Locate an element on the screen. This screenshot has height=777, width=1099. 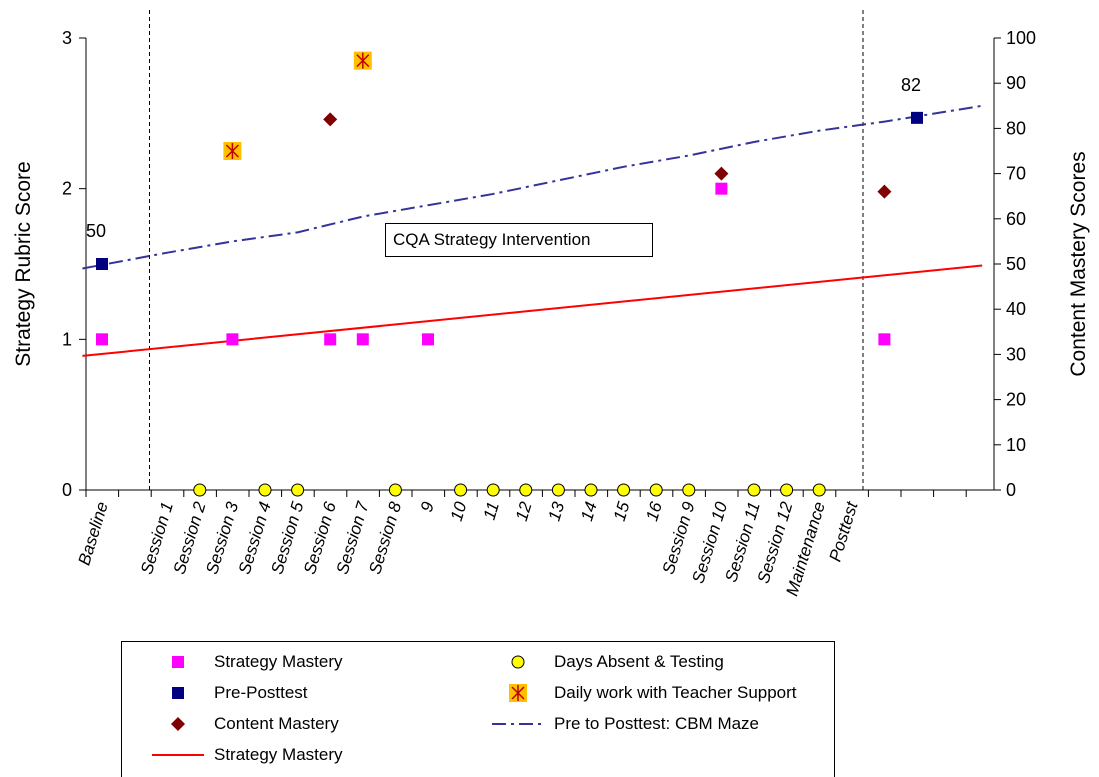
y-right-tick-label: 60 is located at coordinates (1016, 219).